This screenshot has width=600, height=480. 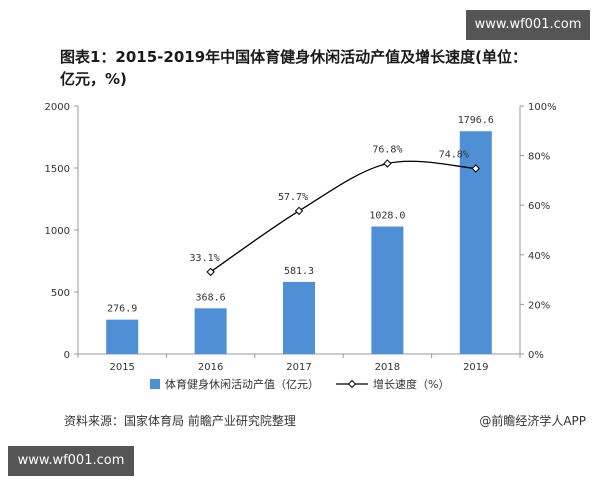 I want to click on legend: 体育健身休闲活动产值（亿元） 增长速度（%）, so click(x=299, y=384).